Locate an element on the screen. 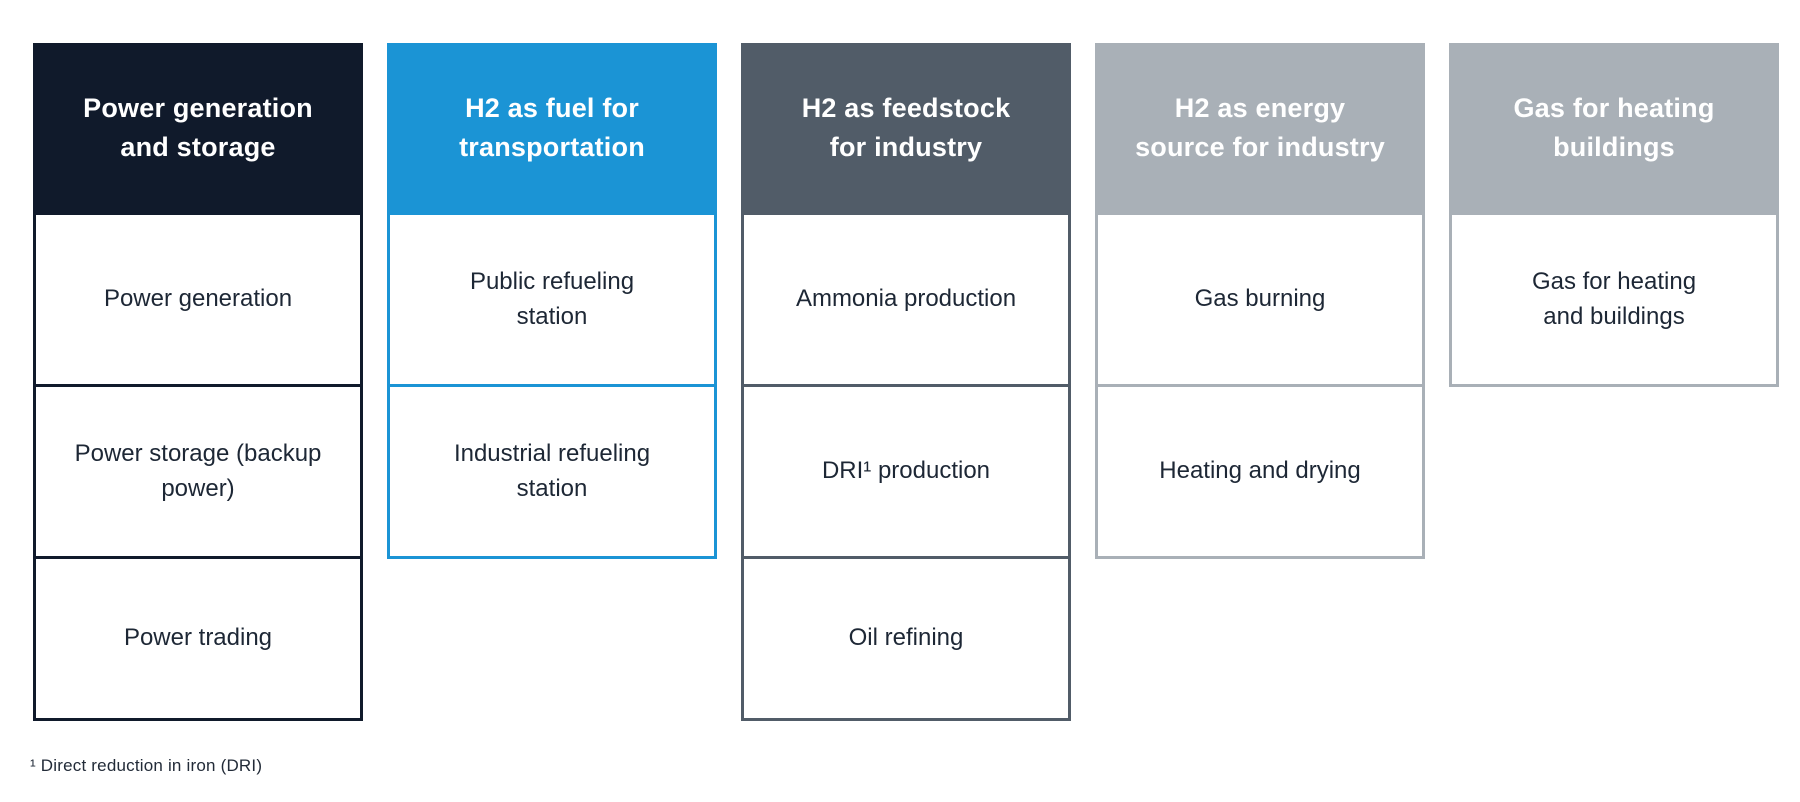 This screenshot has width=1800, height=802. cell-oil-refining: Oil refining is located at coordinates (906, 638).